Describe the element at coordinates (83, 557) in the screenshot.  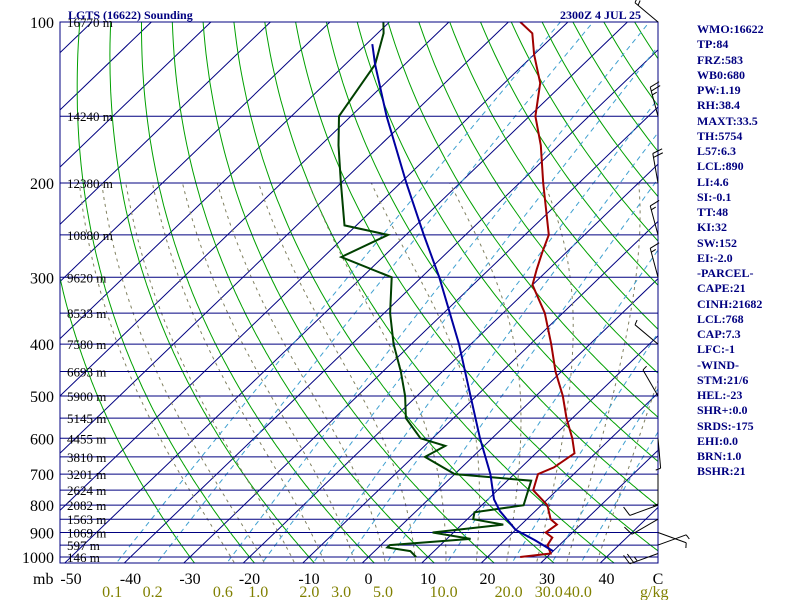
I see `height-label: 146 m` at that location.